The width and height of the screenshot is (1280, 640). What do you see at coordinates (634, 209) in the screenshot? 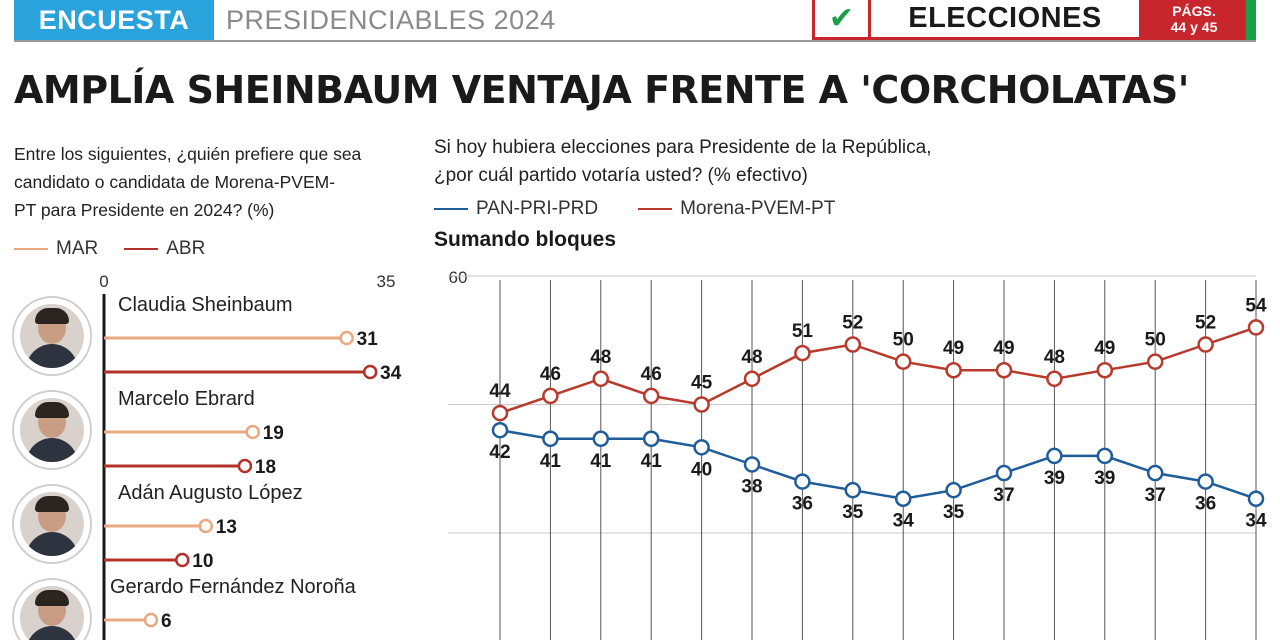
I see `line-legend: PAN-PRI-PRD Morena-PVEM-PT` at bounding box center [634, 209].